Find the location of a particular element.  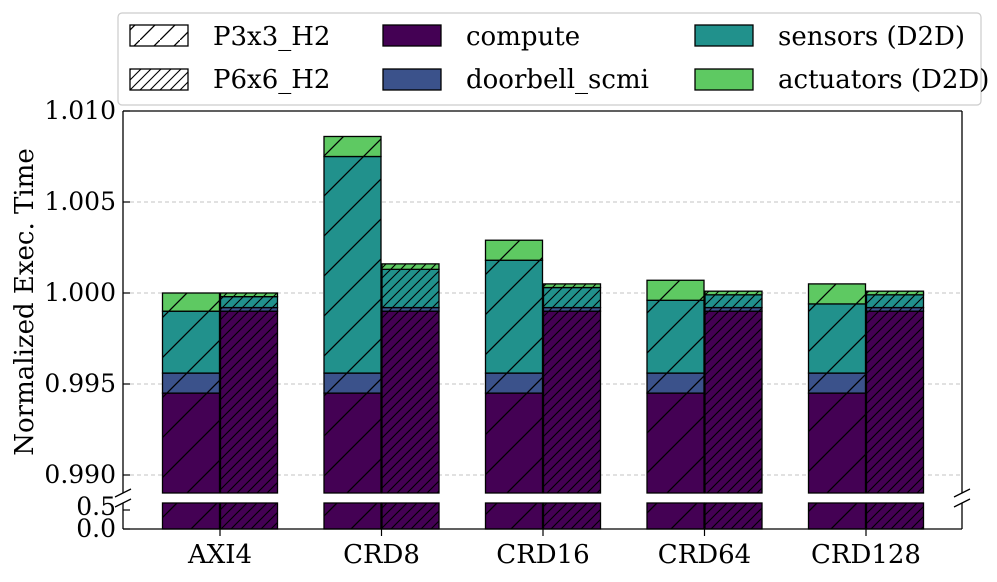

bar-hatch-crd128-p6x6h2-sensors-d2d is located at coordinates (895, 301).